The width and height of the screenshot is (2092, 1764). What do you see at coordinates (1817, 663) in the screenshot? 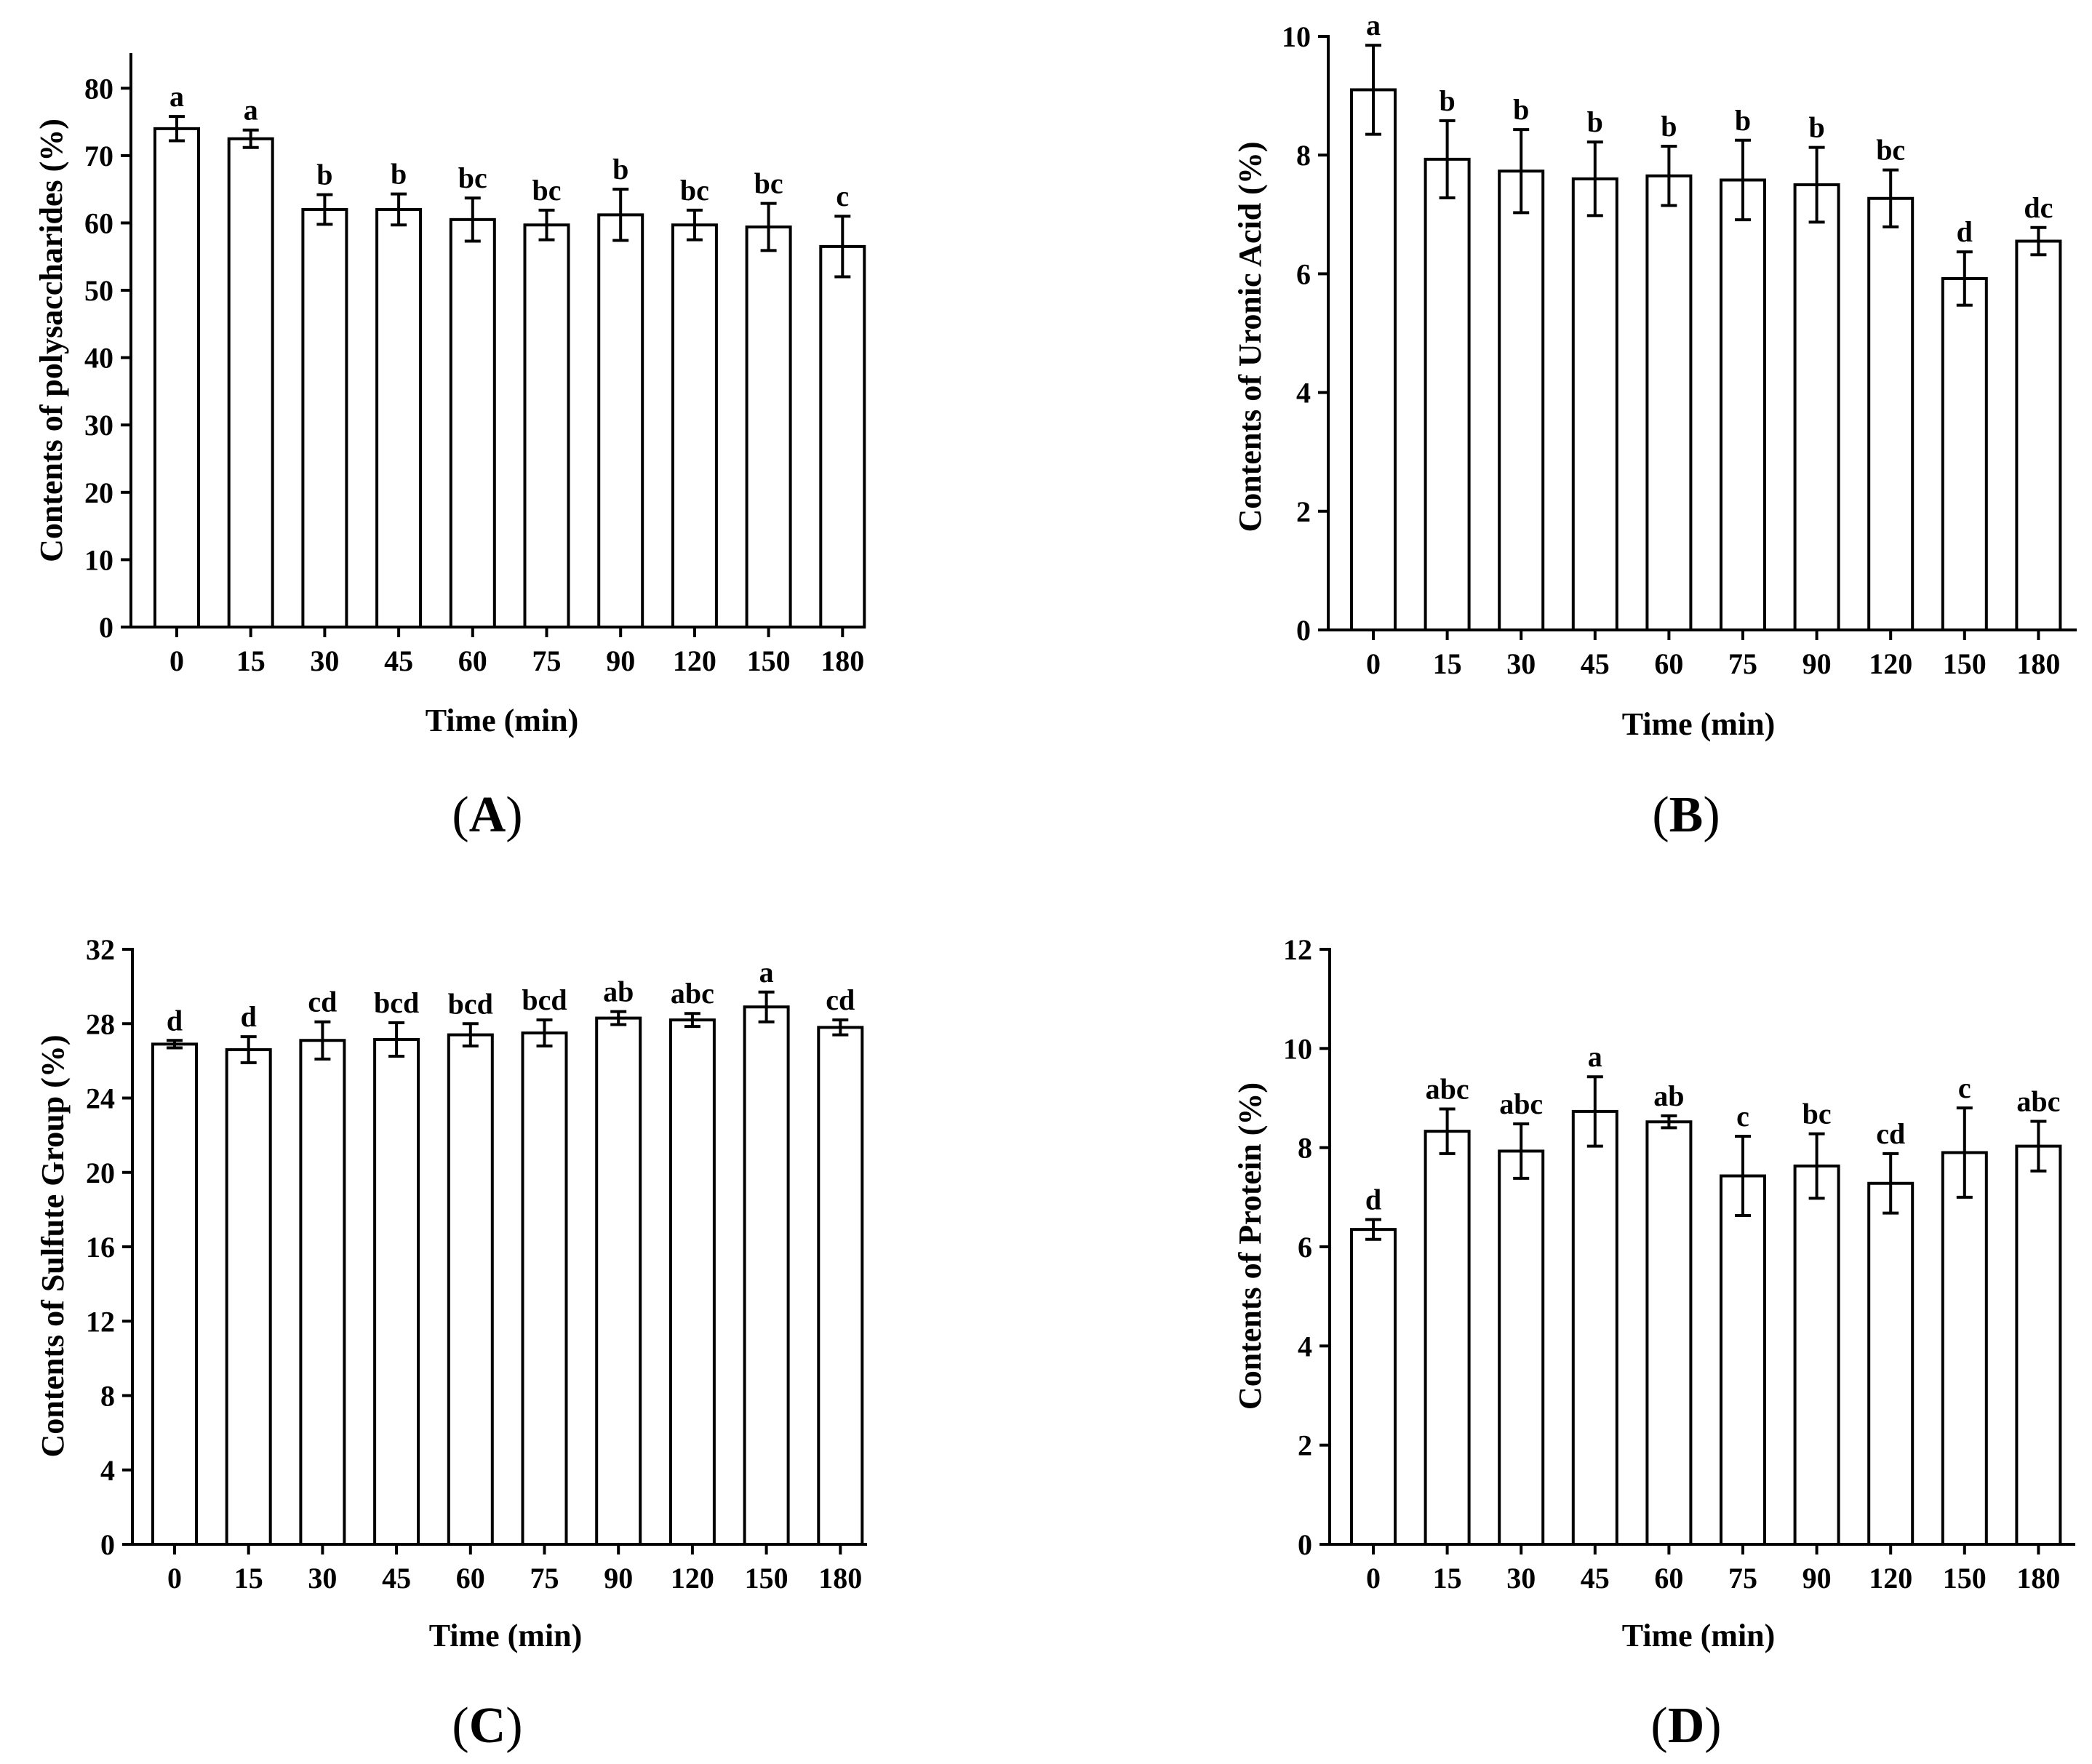
I see `panel-b-x-tick-label: 90` at bounding box center [1817, 663].